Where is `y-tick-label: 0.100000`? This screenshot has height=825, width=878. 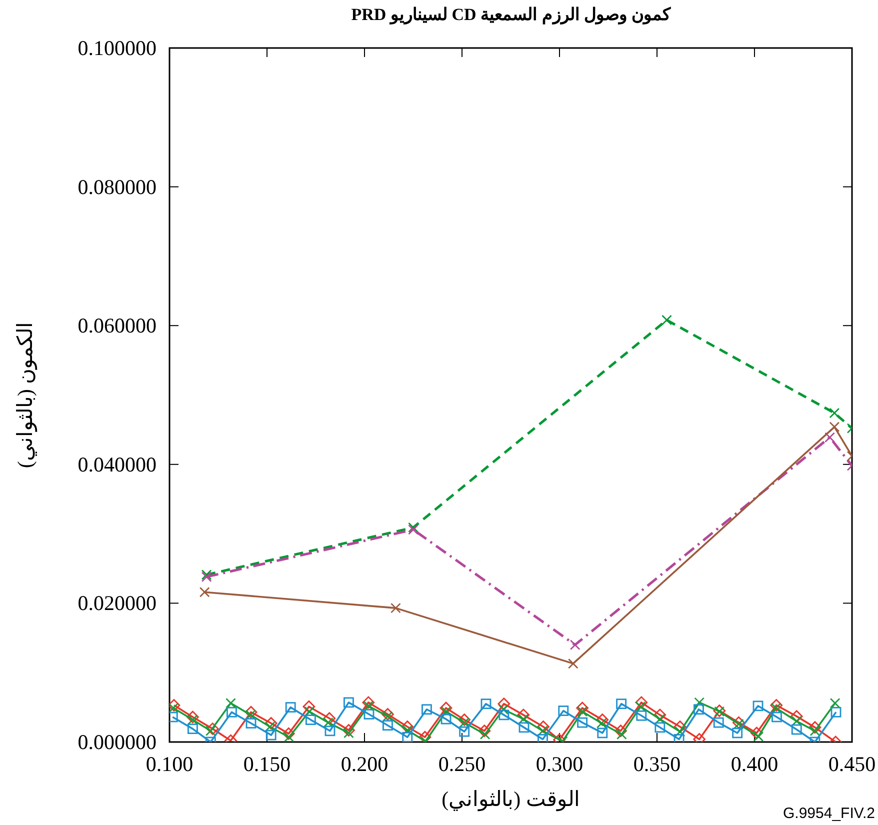 y-tick-label: 0.100000 is located at coordinates (117, 48).